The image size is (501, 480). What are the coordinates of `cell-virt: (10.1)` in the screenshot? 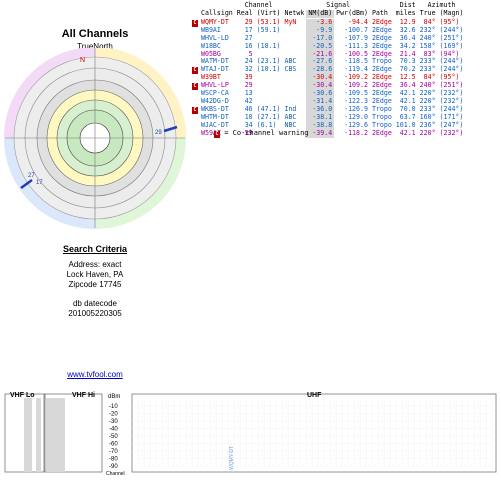 It's located at (268, 69).